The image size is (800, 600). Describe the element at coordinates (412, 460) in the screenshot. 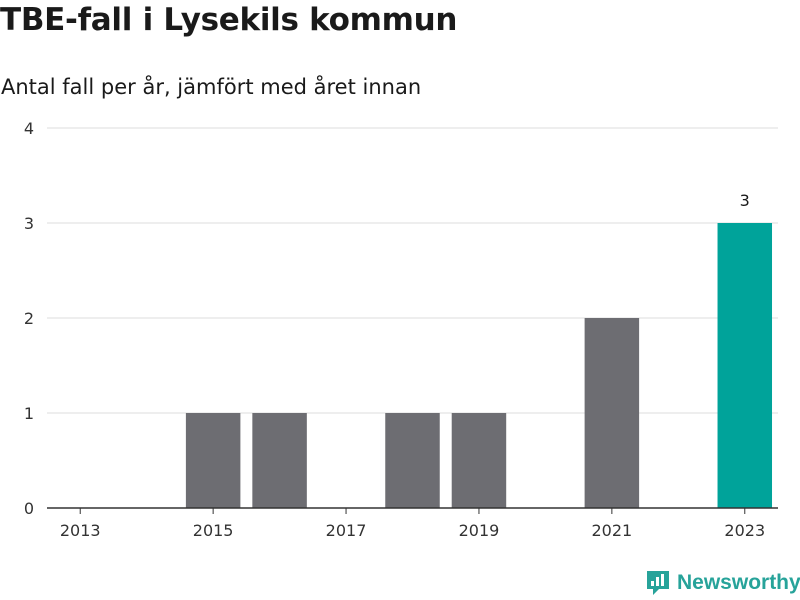

I see `bar-2018` at that location.